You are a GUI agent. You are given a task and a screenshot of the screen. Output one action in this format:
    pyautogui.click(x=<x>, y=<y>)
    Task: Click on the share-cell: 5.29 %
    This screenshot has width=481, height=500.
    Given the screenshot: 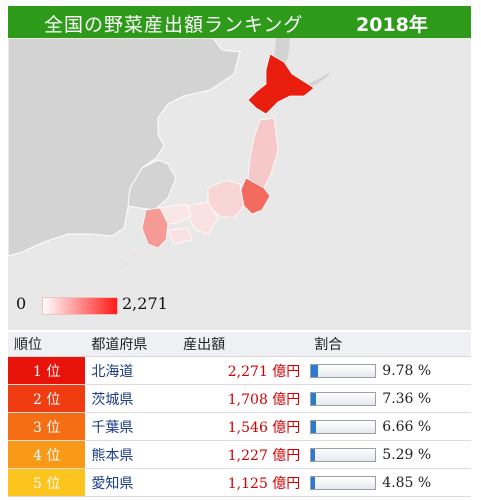 What is the action you would take?
    pyautogui.click(x=389, y=454)
    